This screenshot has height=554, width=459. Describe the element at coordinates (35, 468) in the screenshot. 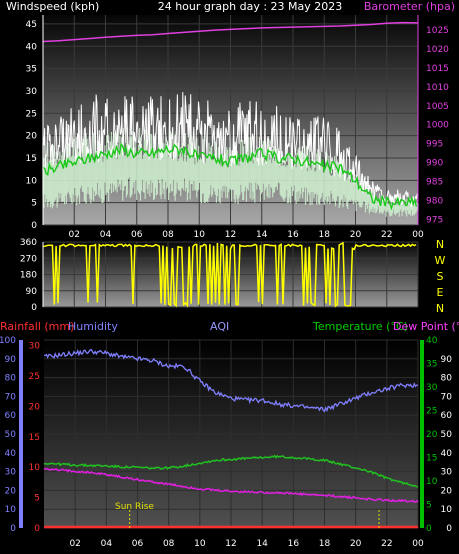

I see `rain-y-tick-label: 10` at that location.